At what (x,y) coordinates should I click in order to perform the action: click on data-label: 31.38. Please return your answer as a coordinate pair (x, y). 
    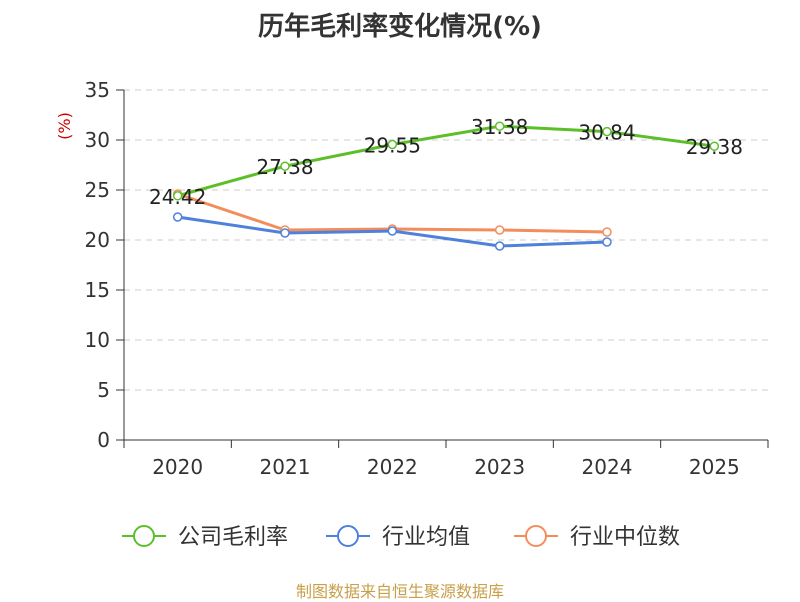
    Looking at the image, I should click on (499, 127).